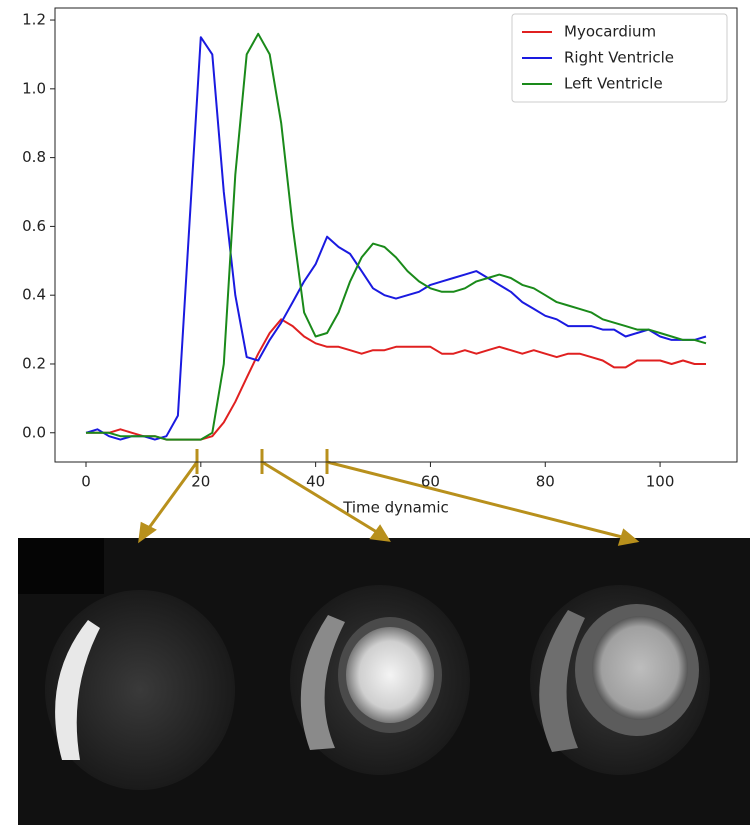 The image size is (750, 825). I want to click on x-tick-label: 20, so click(200, 482).